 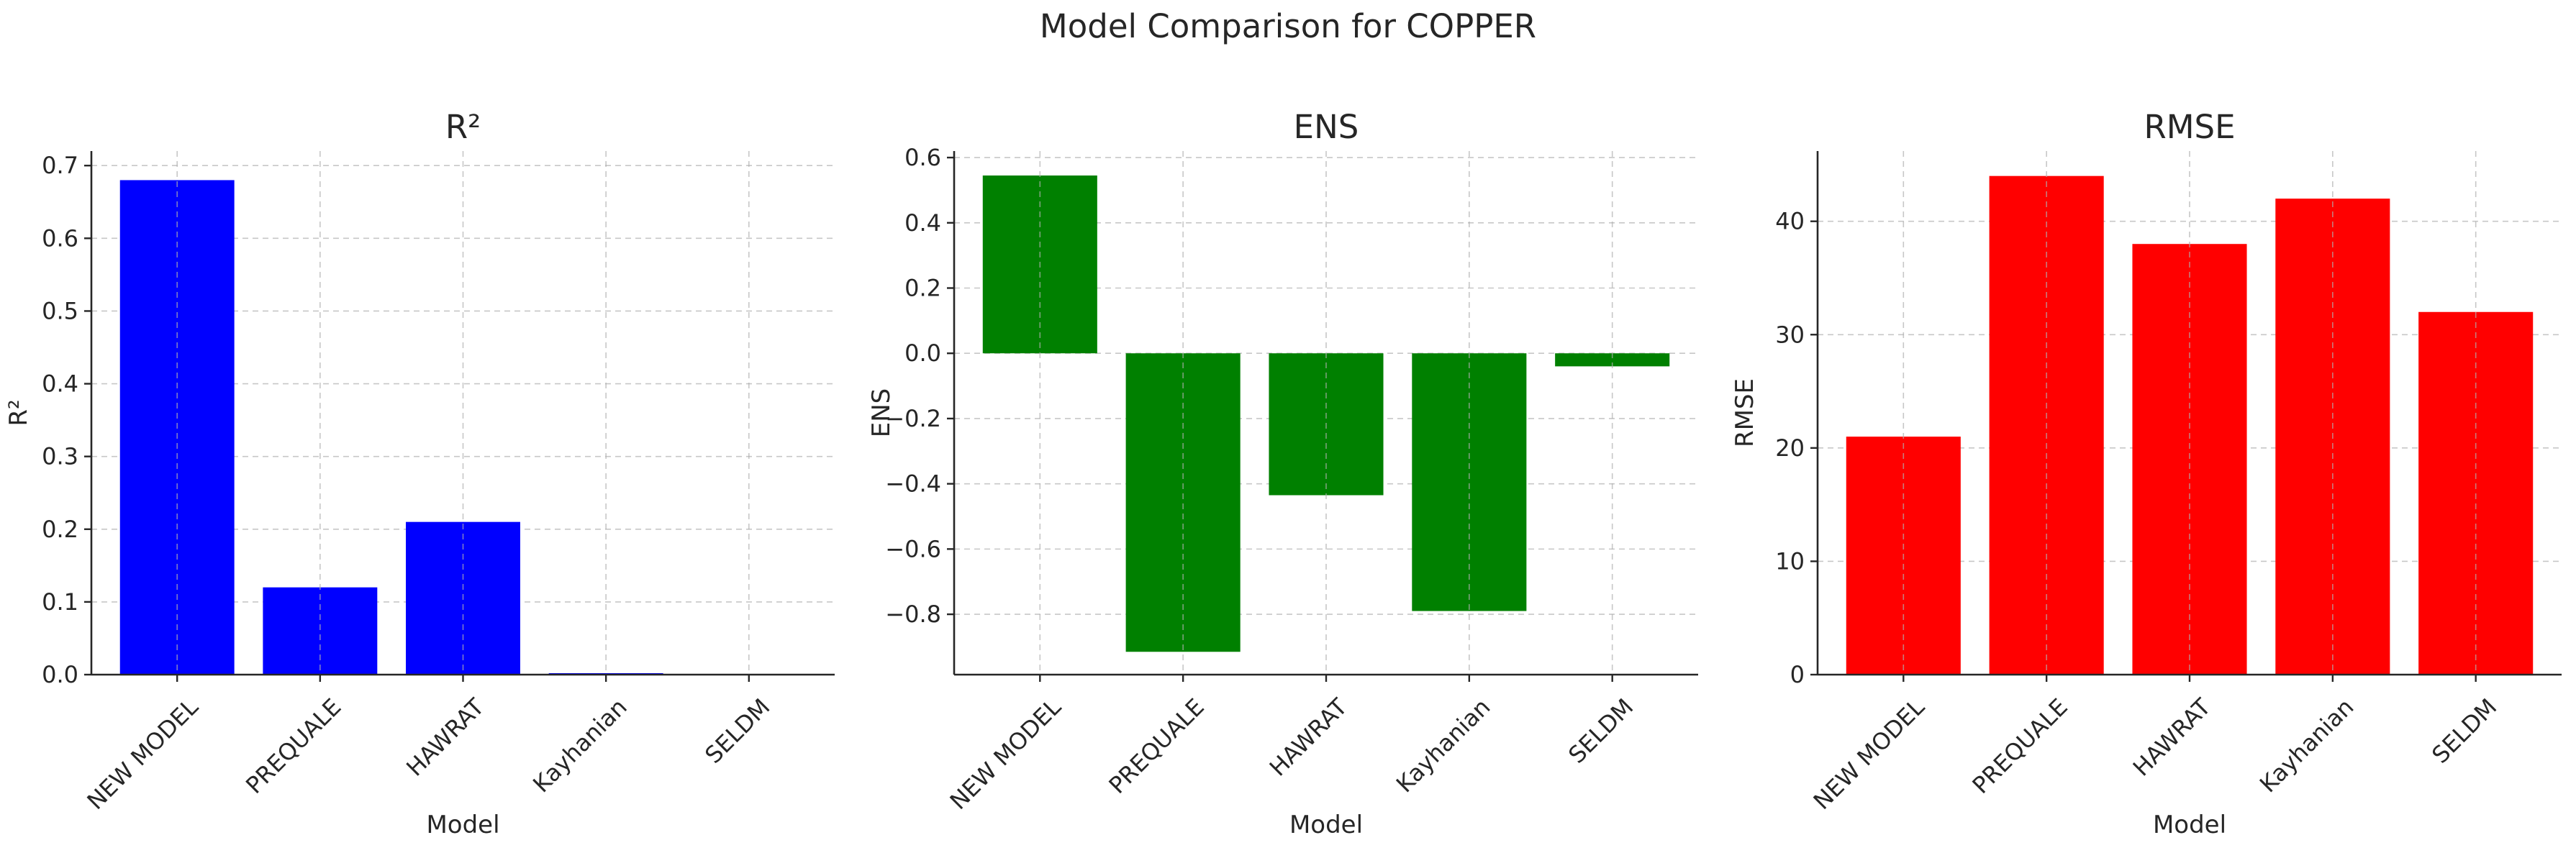 What do you see at coordinates (60, 310) in the screenshot?
I see `y-tick-label: 0.5` at bounding box center [60, 310].